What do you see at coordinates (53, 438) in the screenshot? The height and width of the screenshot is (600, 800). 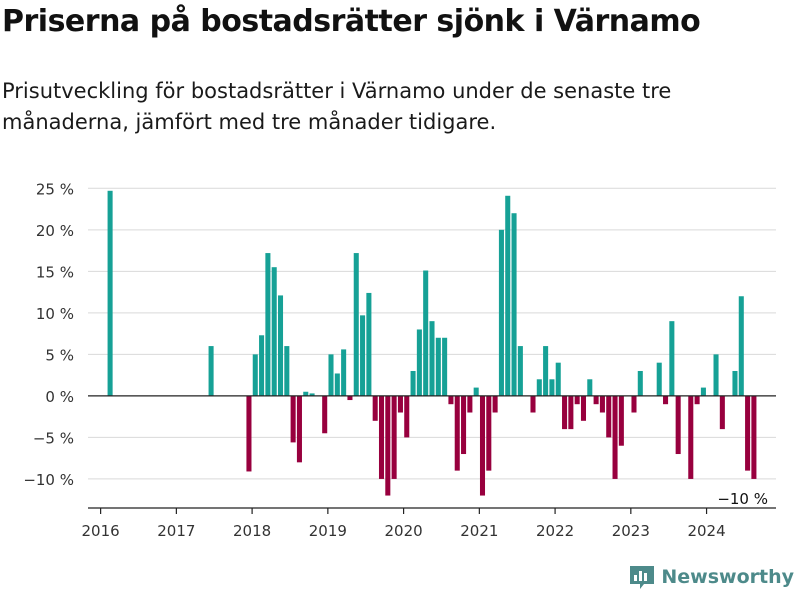 I see `y-tick-label: −5 %` at bounding box center [53, 438].